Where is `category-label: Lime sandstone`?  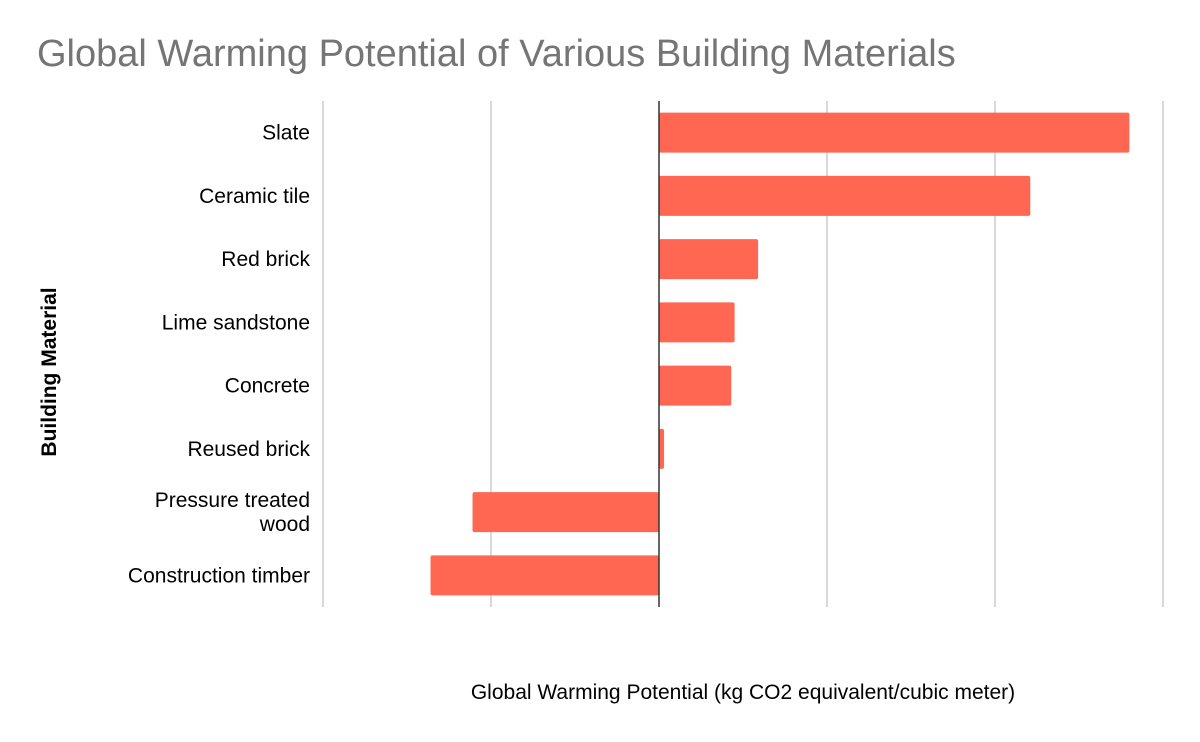
category-label: Lime sandstone is located at coordinates (236, 322).